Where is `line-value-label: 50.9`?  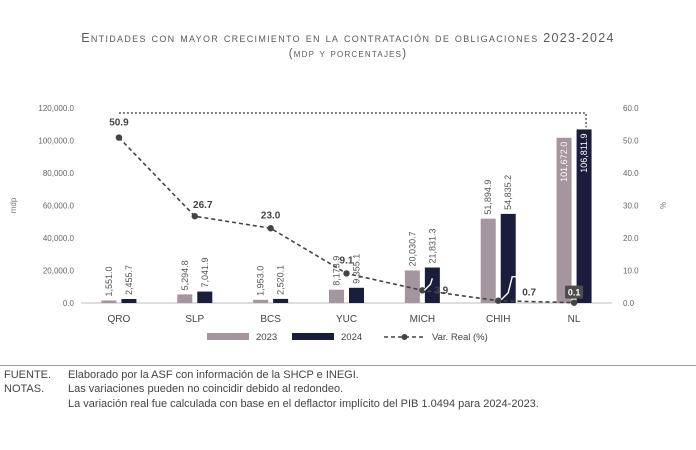 line-value-label: 50.9 is located at coordinates (119, 123).